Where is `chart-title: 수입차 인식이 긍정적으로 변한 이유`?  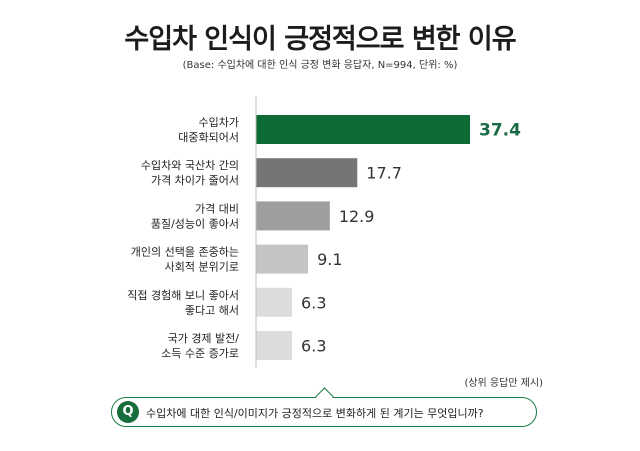
chart-title: 수입차 인식이 긍정적으로 변한 이유 is located at coordinates (320, 39).